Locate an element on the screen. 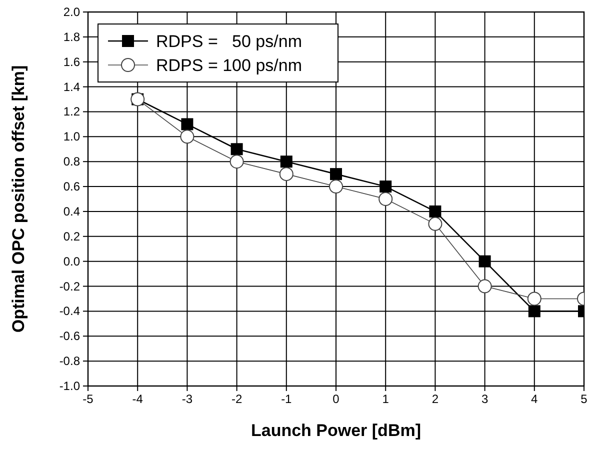 Image resolution: width=592 pixels, height=454 pixels. x-tick-label: 3 is located at coordinates (484, 399).